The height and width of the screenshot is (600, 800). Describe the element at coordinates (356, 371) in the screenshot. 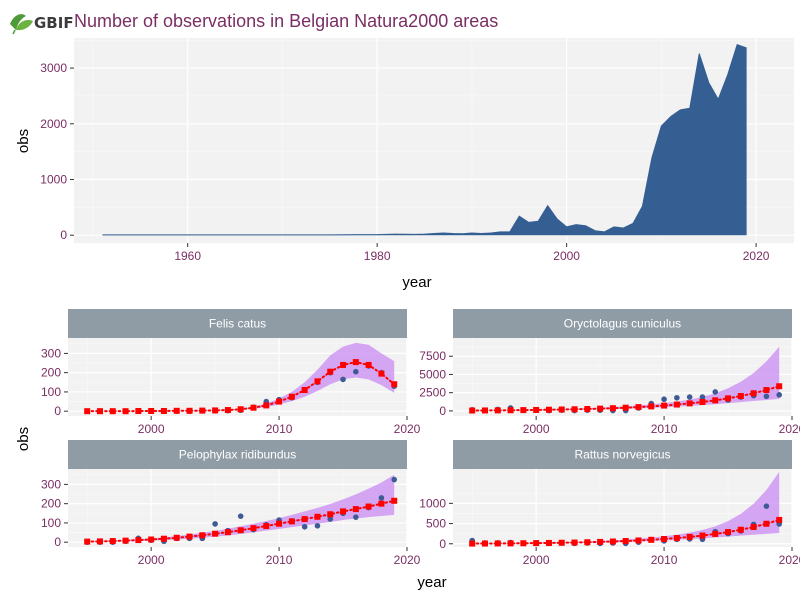

I see `felis-catus-observed-point` at that location.